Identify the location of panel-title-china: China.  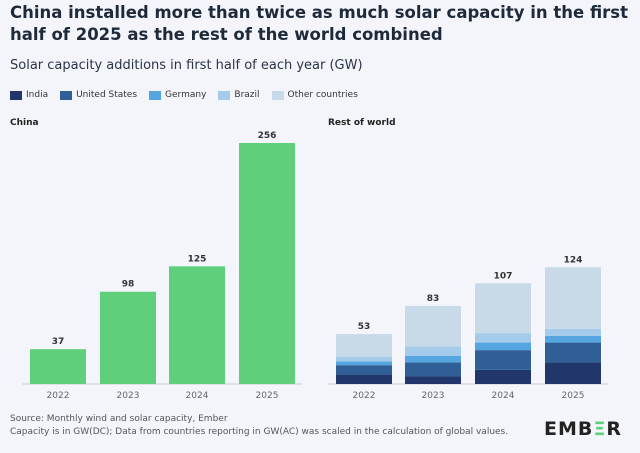
(24, 123).